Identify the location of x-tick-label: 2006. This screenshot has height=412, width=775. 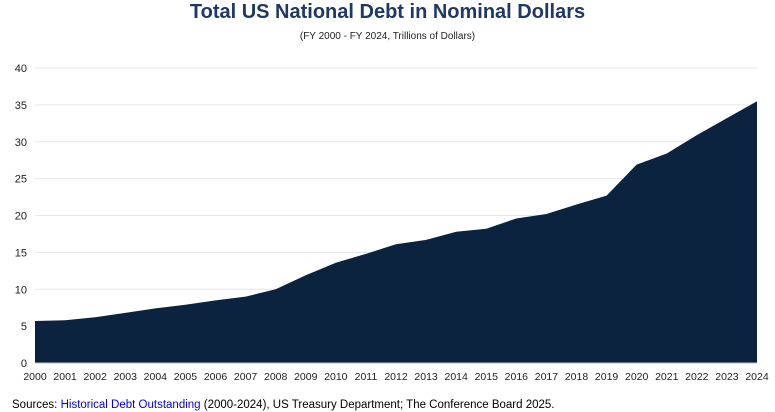
(216, 377).